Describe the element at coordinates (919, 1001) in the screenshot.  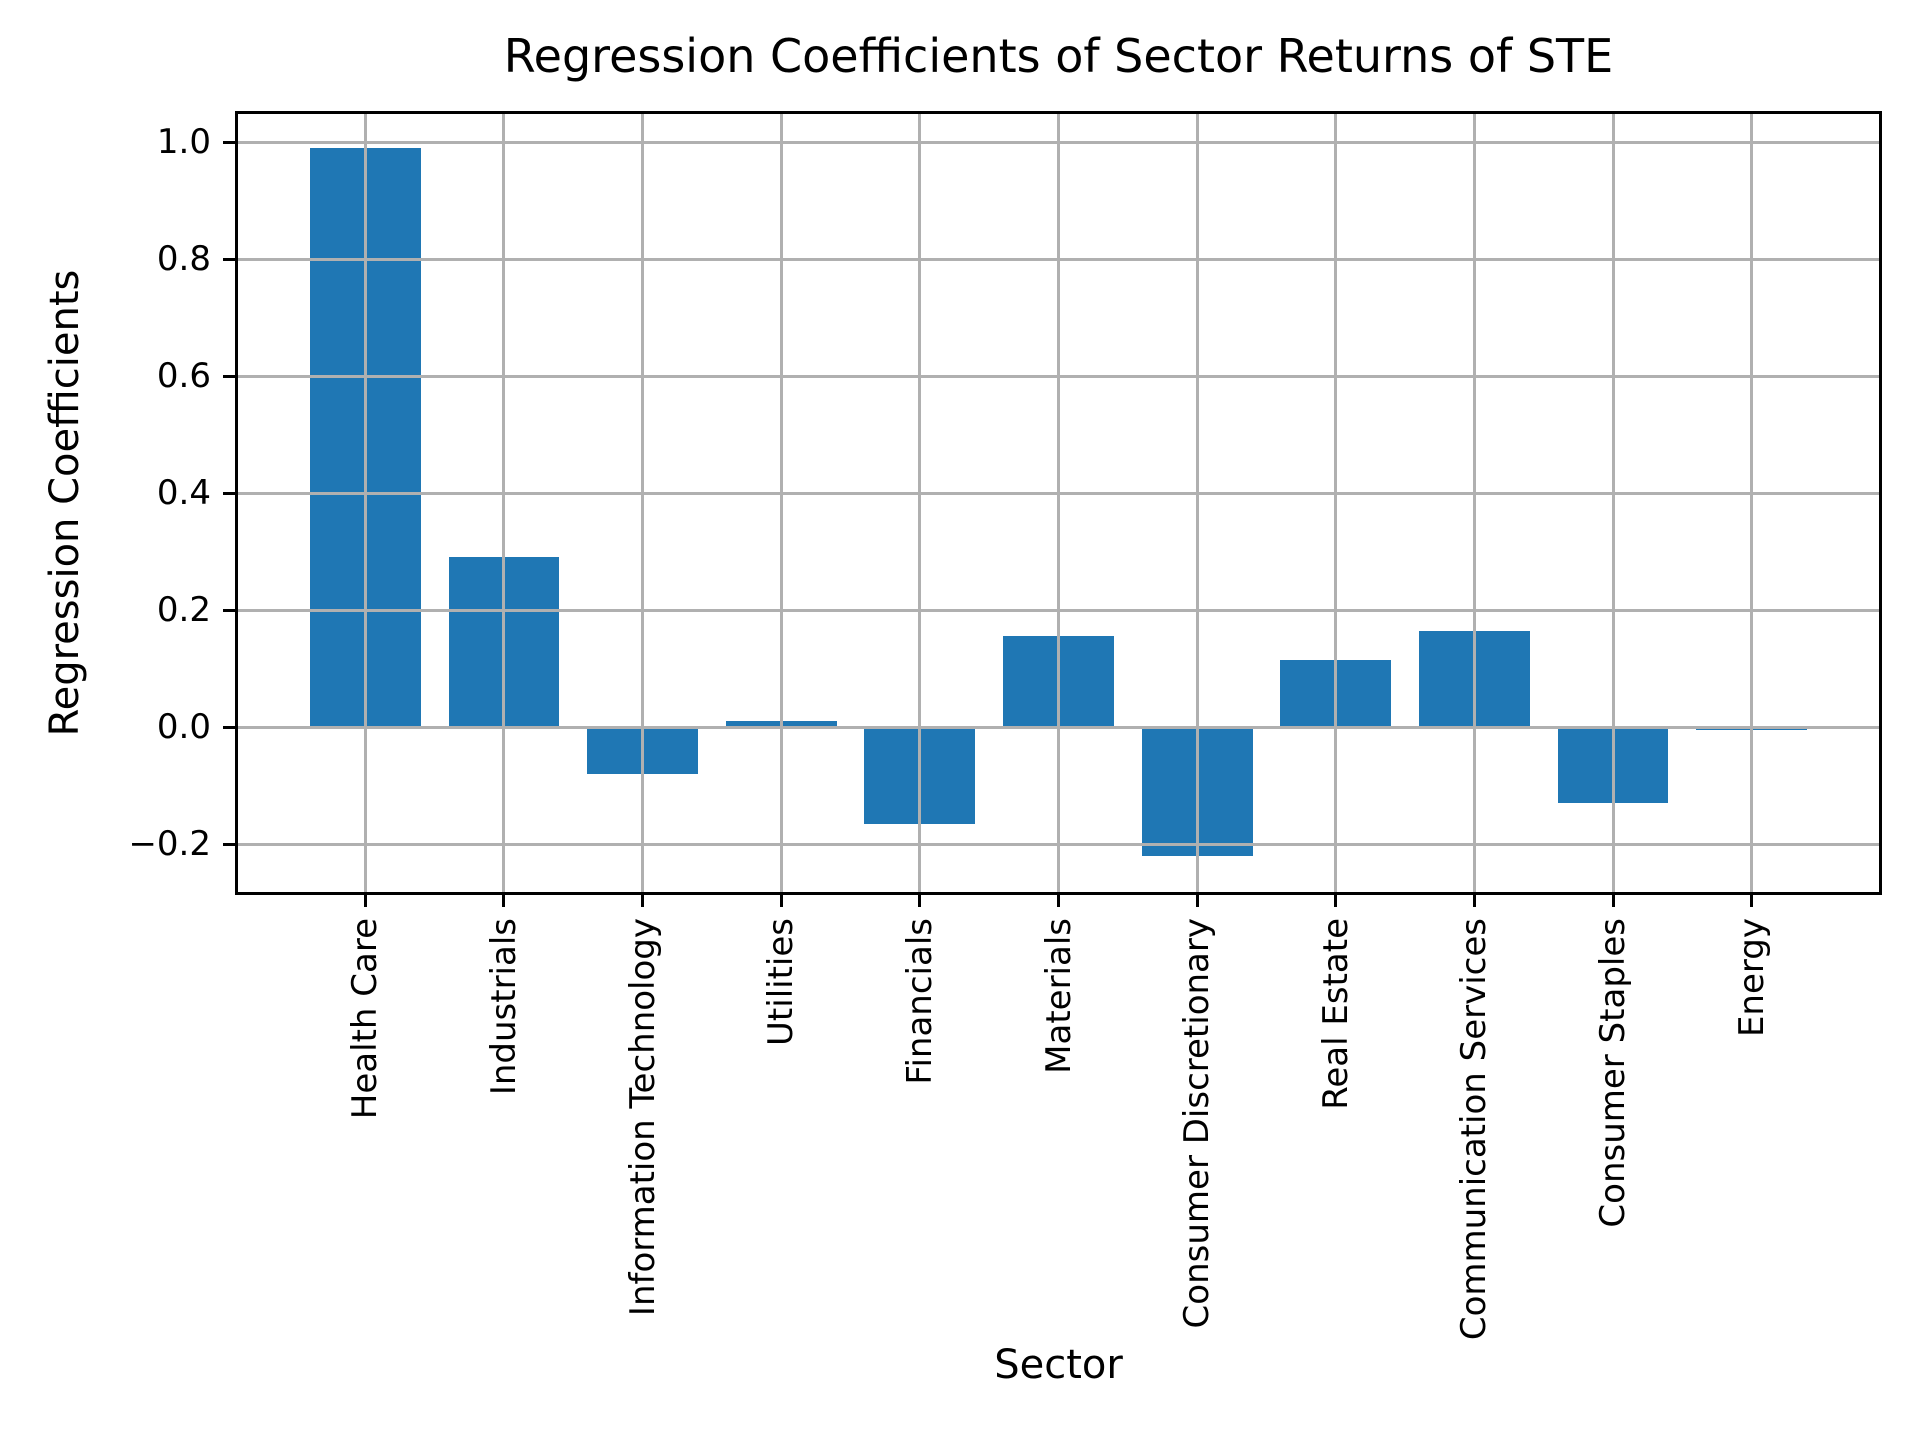
I see `x-tick-label-text: Financials` at that location.